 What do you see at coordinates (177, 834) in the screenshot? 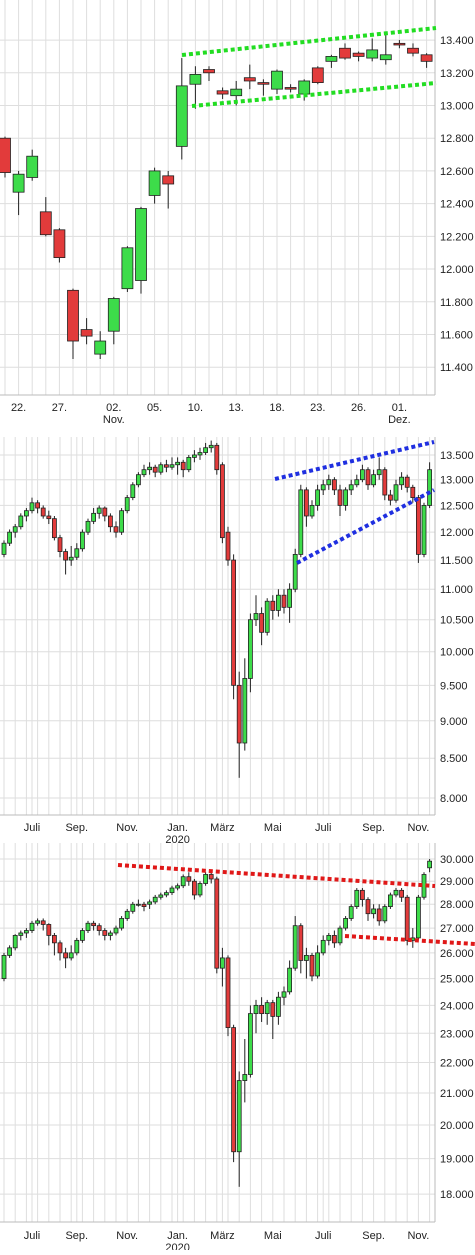
I see `x-tick-label: Jan. 2020` at bounding box center [177, 834].